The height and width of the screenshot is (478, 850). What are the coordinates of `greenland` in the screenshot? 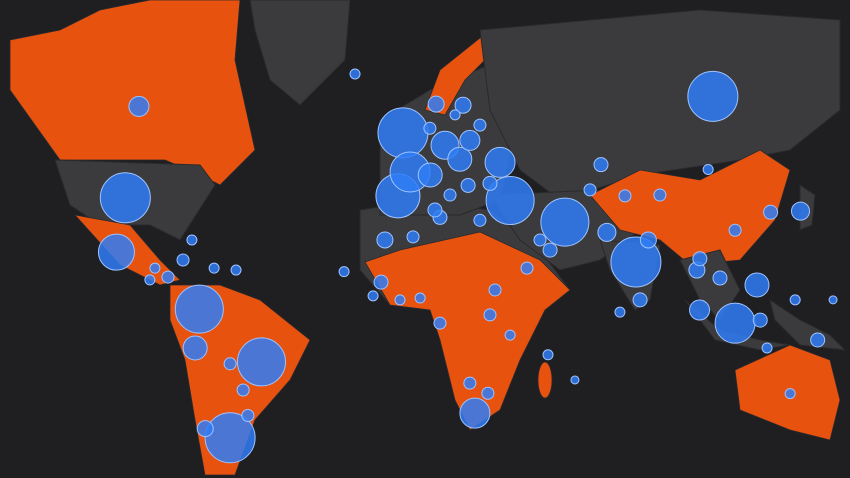 It's located at (300, 53).